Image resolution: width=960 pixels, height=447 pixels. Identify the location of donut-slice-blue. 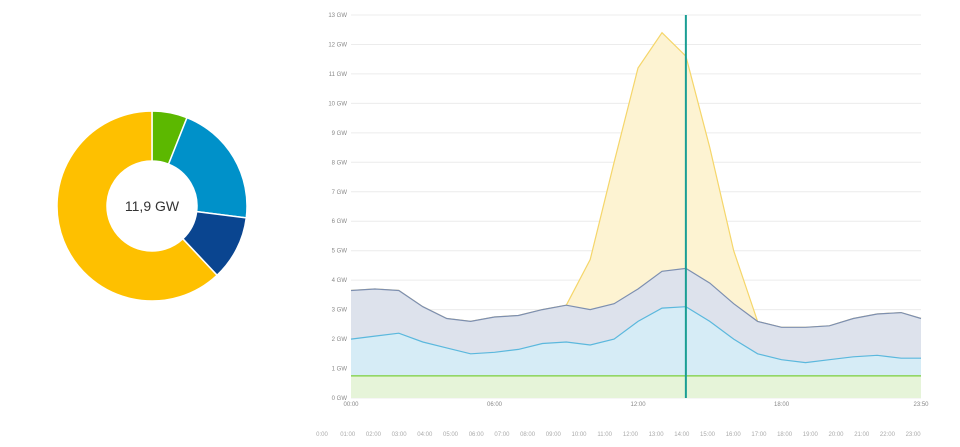
(207, 167).